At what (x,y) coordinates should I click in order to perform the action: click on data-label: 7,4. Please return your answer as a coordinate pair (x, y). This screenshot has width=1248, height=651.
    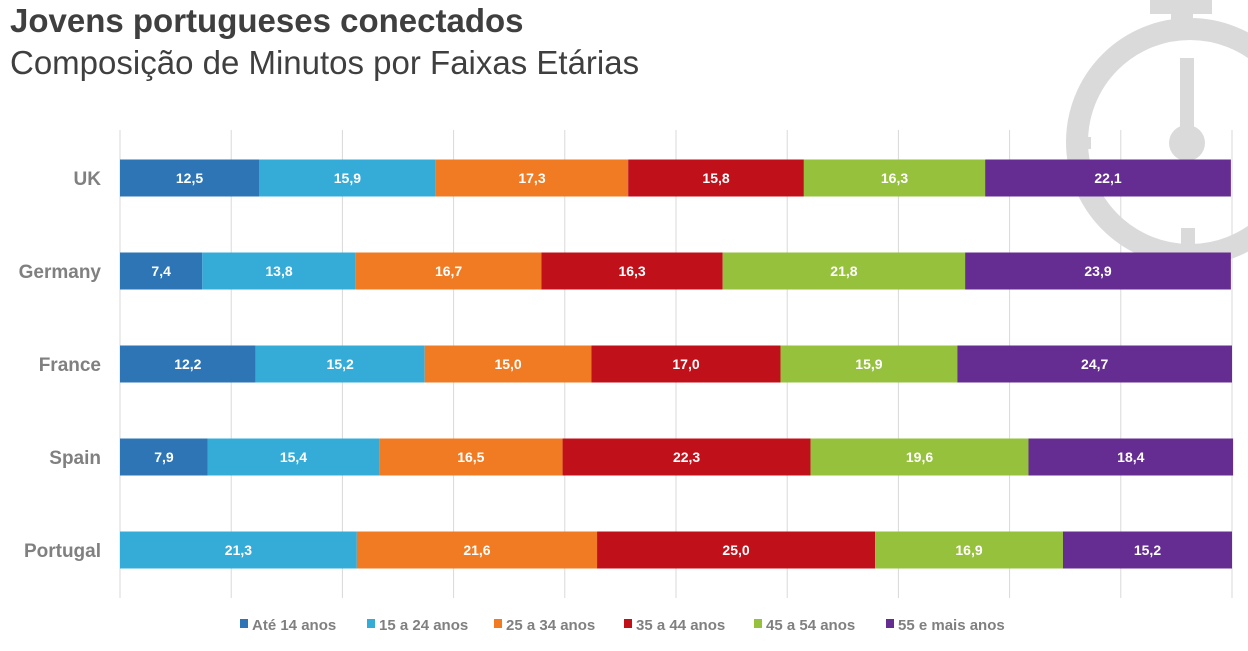
    Looking at the image, I should click on (161, 271).